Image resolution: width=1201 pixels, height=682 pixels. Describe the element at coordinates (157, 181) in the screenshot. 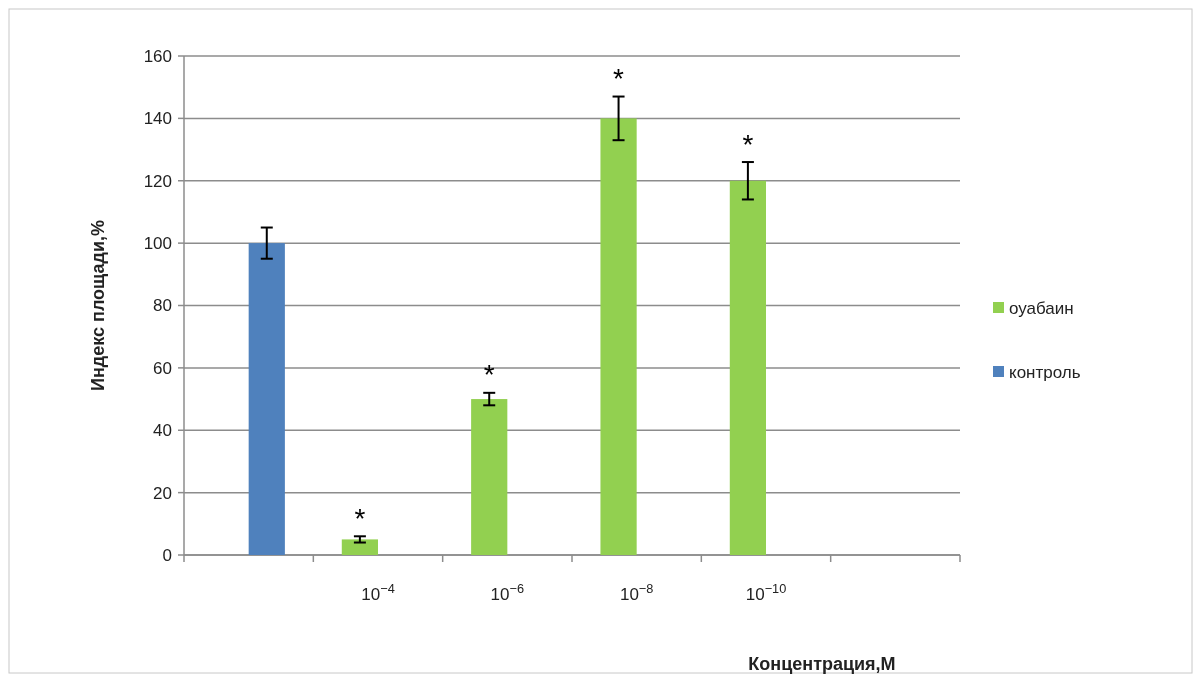

I see `y-tick-label: 120` at that location.